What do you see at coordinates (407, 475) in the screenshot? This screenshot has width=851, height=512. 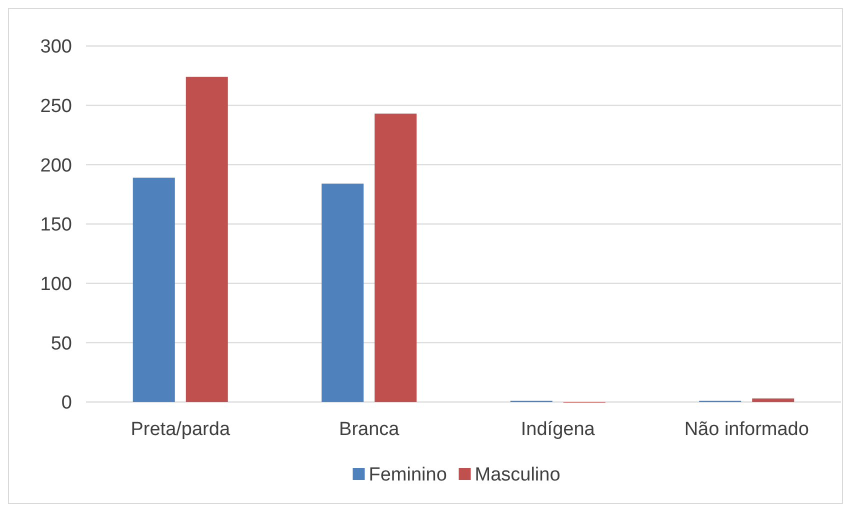 I see `legend-label: Feminino` at bounding box center [407, 475].